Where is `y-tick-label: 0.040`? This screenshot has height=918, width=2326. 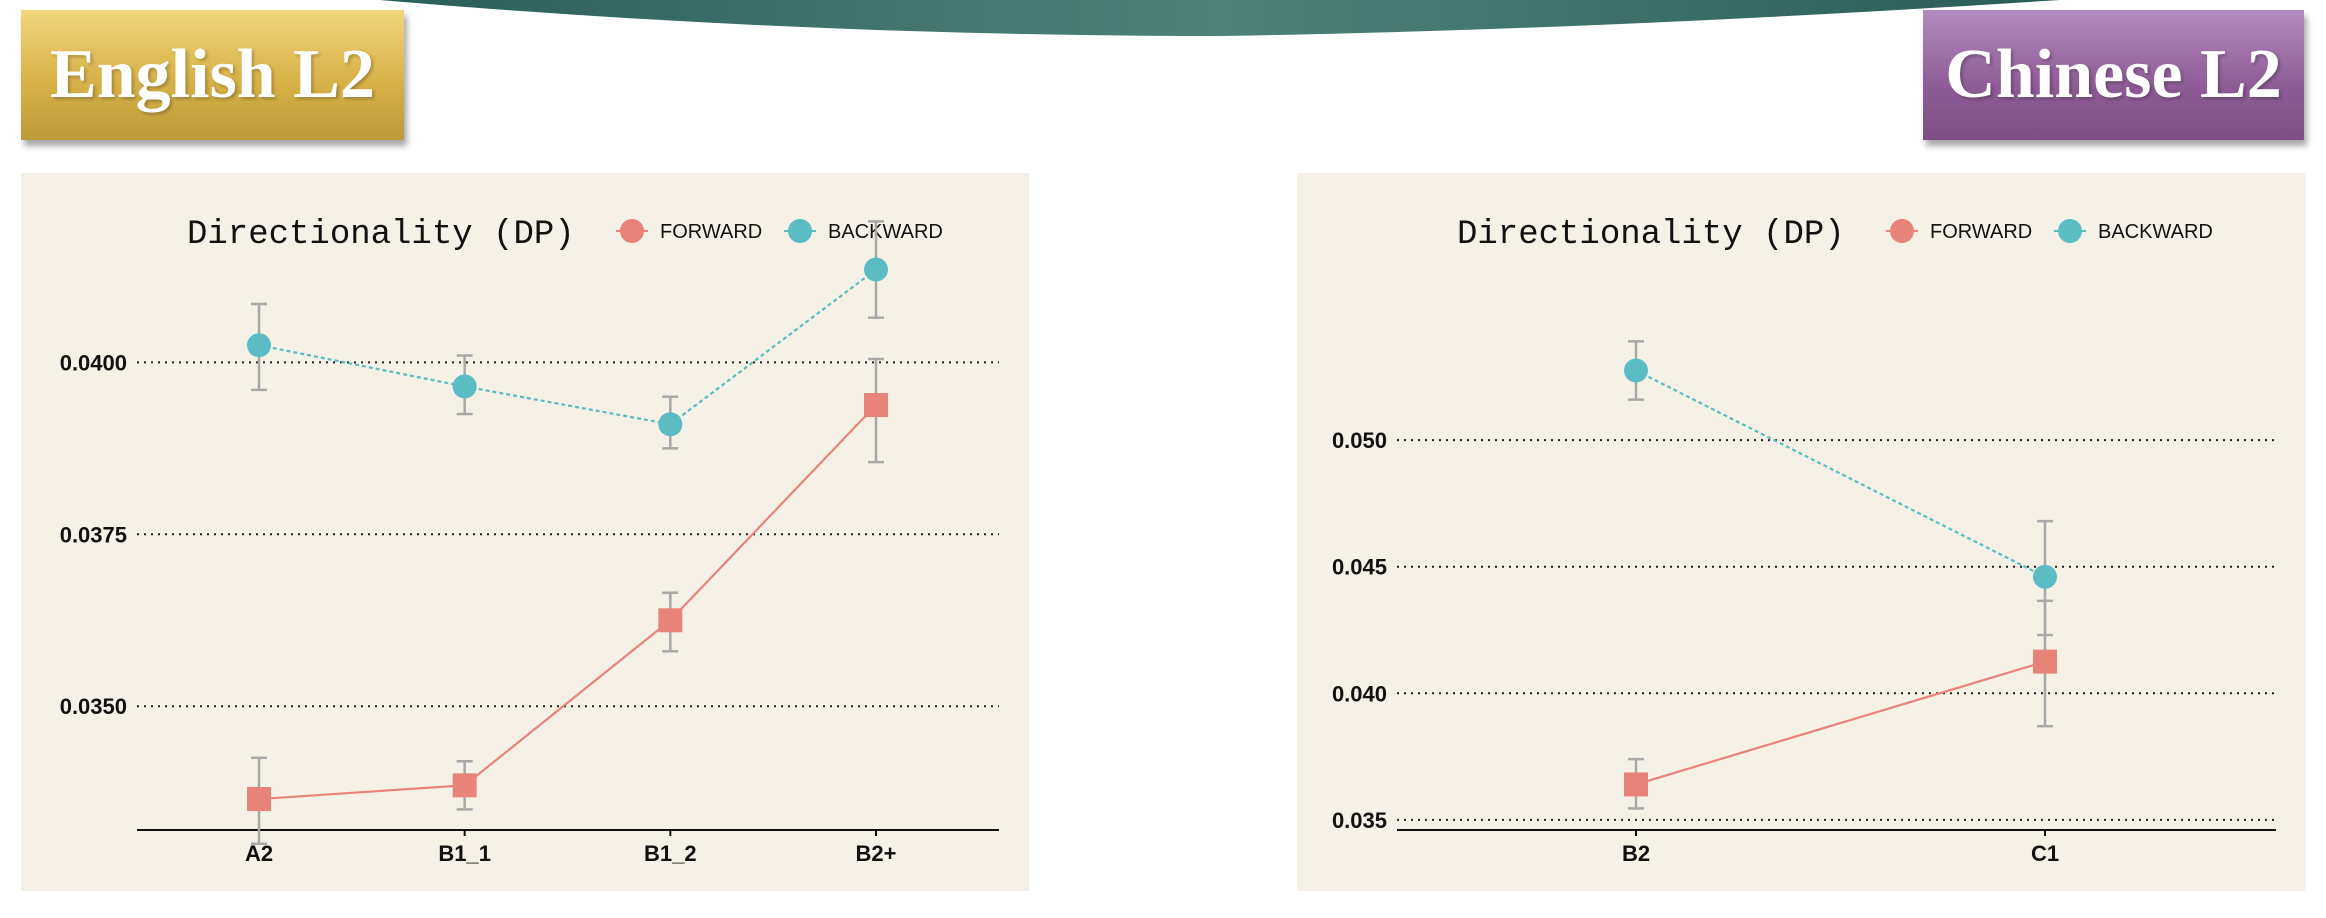
y-tick-label: 0.040 is located at coordinates (1359, 693).